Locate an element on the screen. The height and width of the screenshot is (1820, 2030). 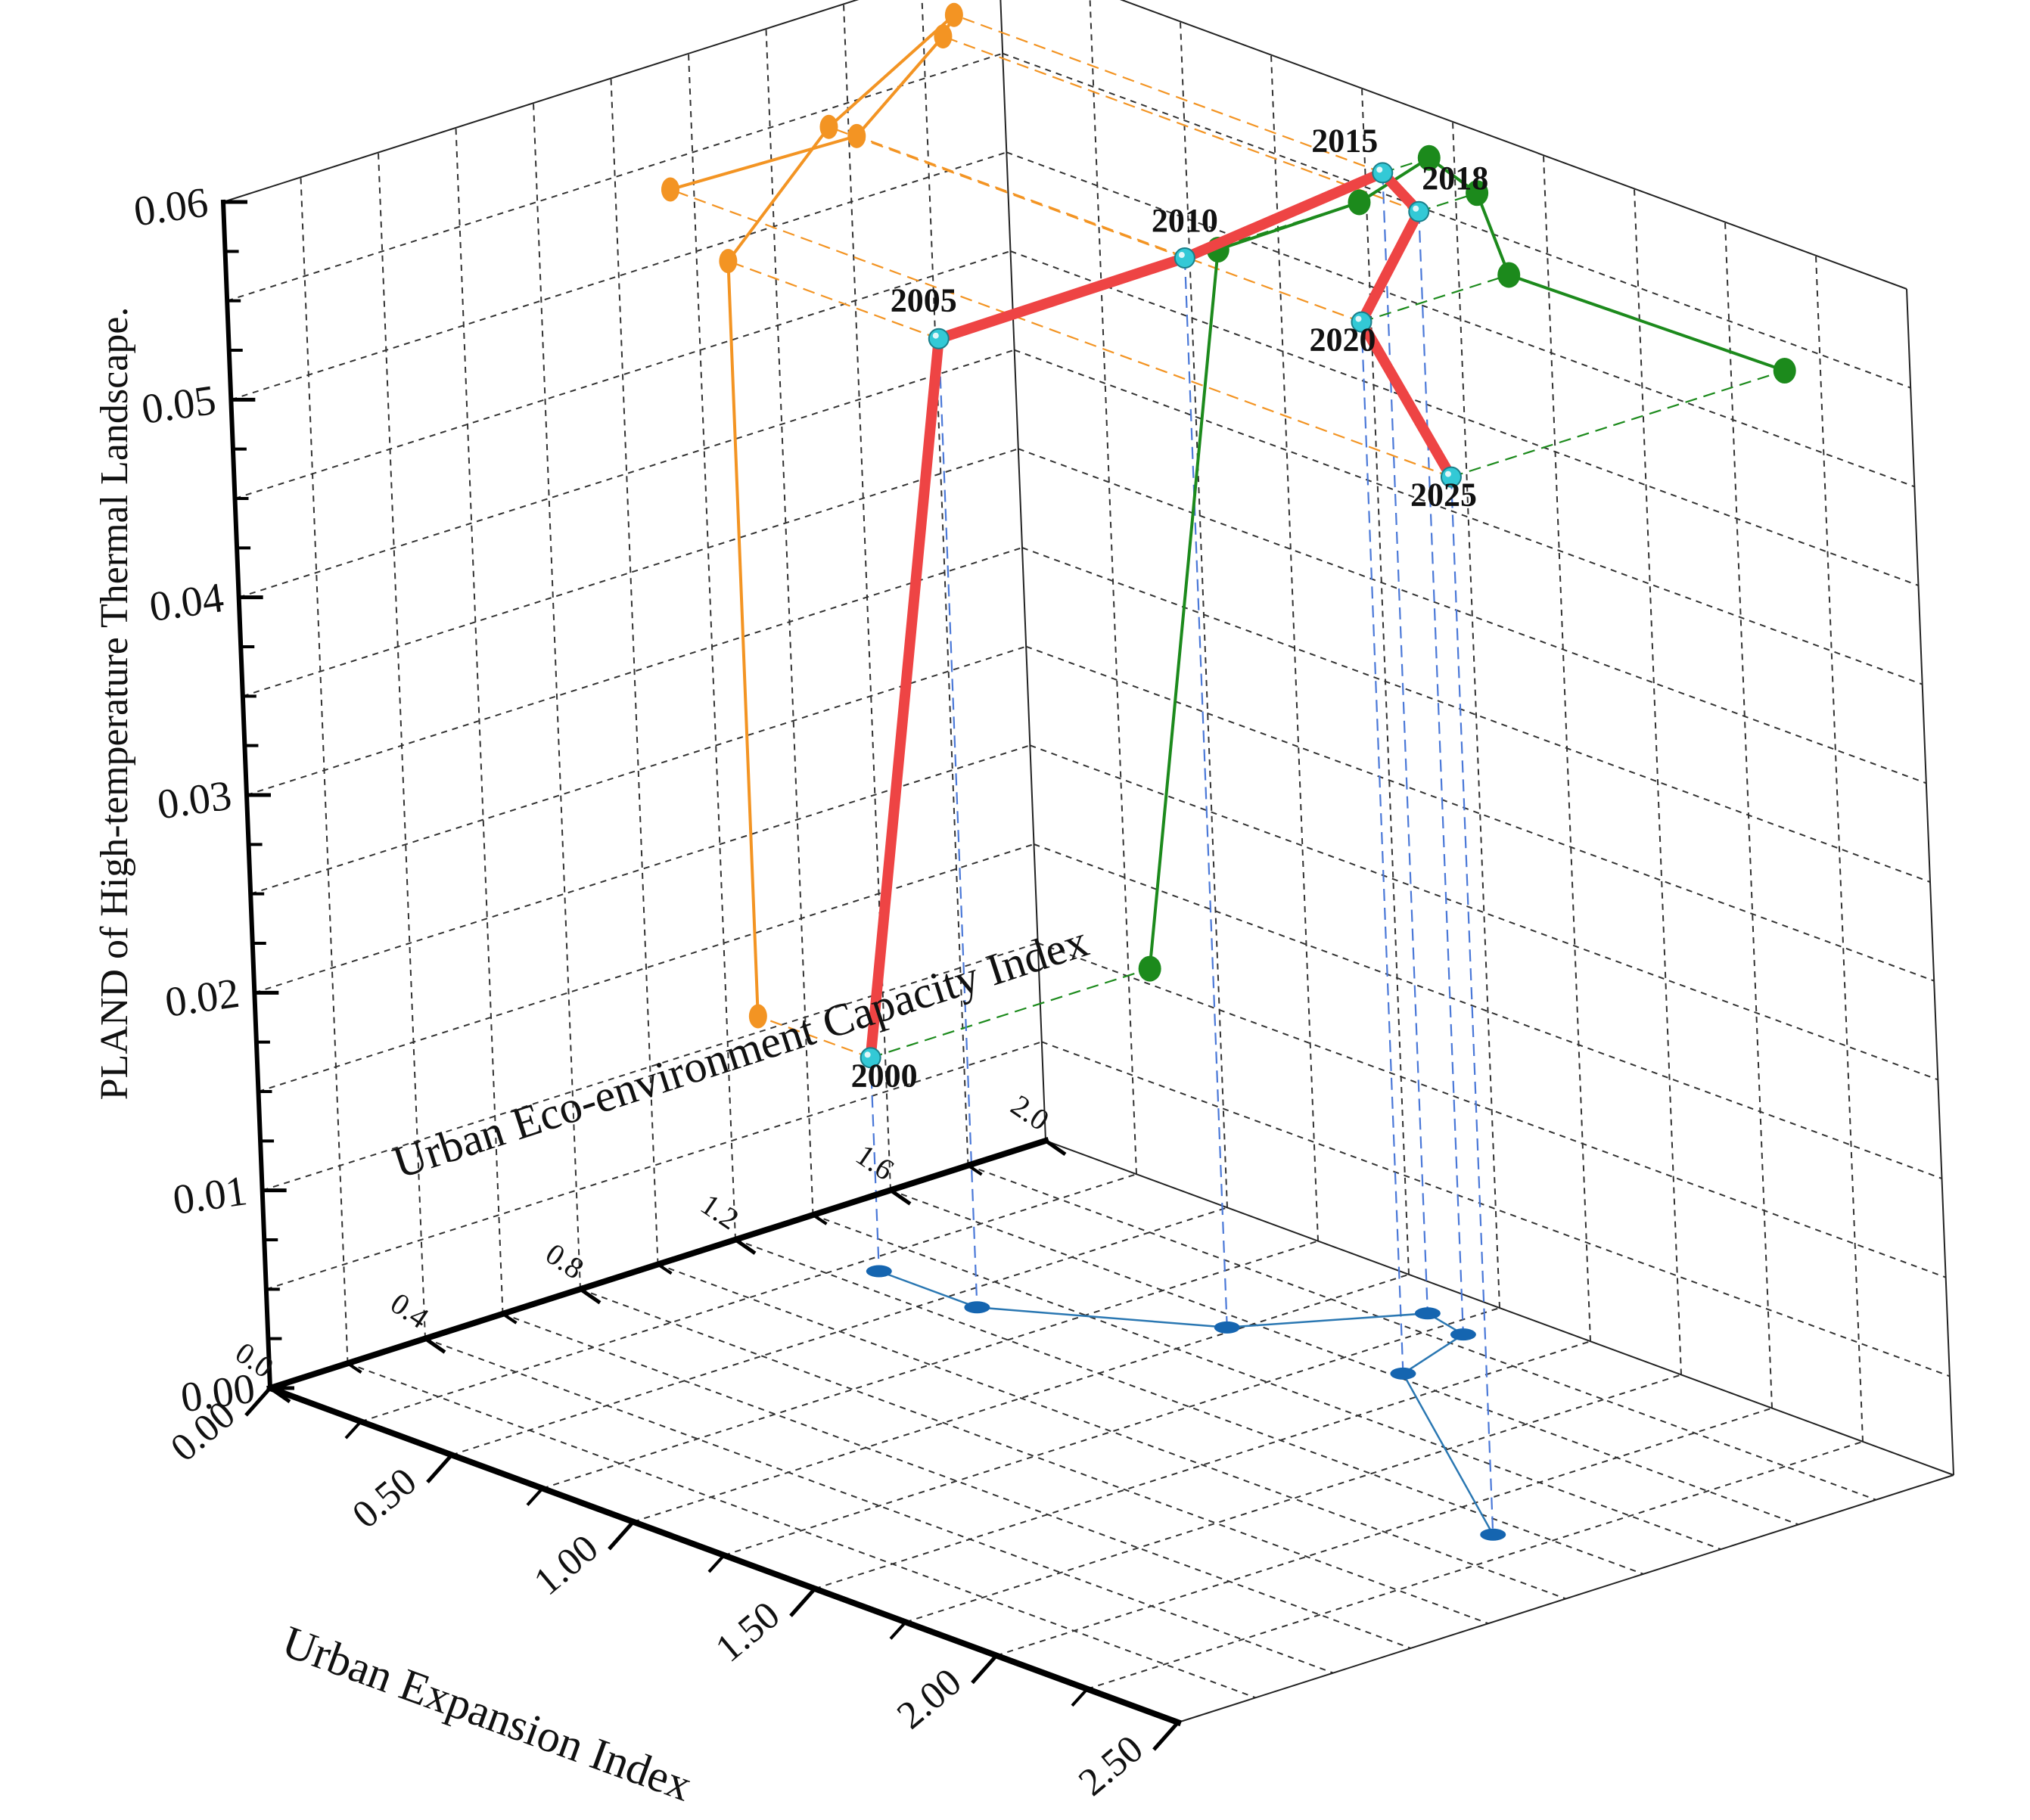
z-tick-label: 0.00 is located at coordinates (218, 1393).